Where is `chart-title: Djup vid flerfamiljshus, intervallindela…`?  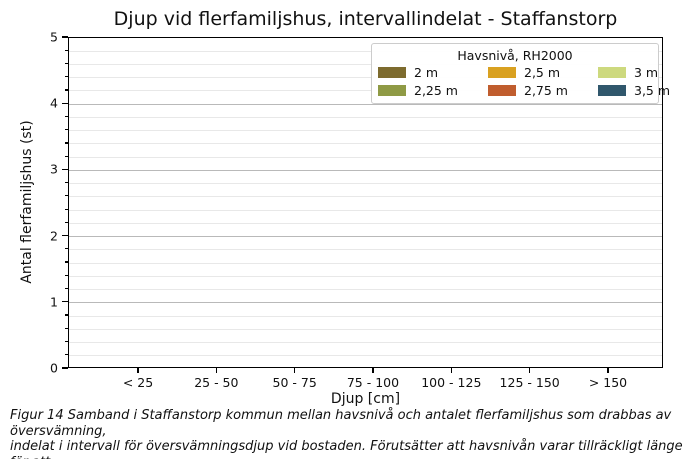 chart-title: Djup vid flerfamiljshus, intervallindela… is located at coordinates (365, 19).